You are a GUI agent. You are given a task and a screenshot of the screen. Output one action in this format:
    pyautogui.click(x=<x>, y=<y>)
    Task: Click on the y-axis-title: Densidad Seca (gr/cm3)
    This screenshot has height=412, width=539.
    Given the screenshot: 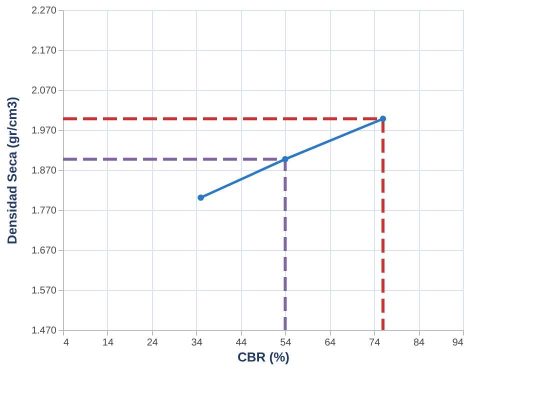 What is the action you would take?
    pyautogui.click(x=12, y=170)
    